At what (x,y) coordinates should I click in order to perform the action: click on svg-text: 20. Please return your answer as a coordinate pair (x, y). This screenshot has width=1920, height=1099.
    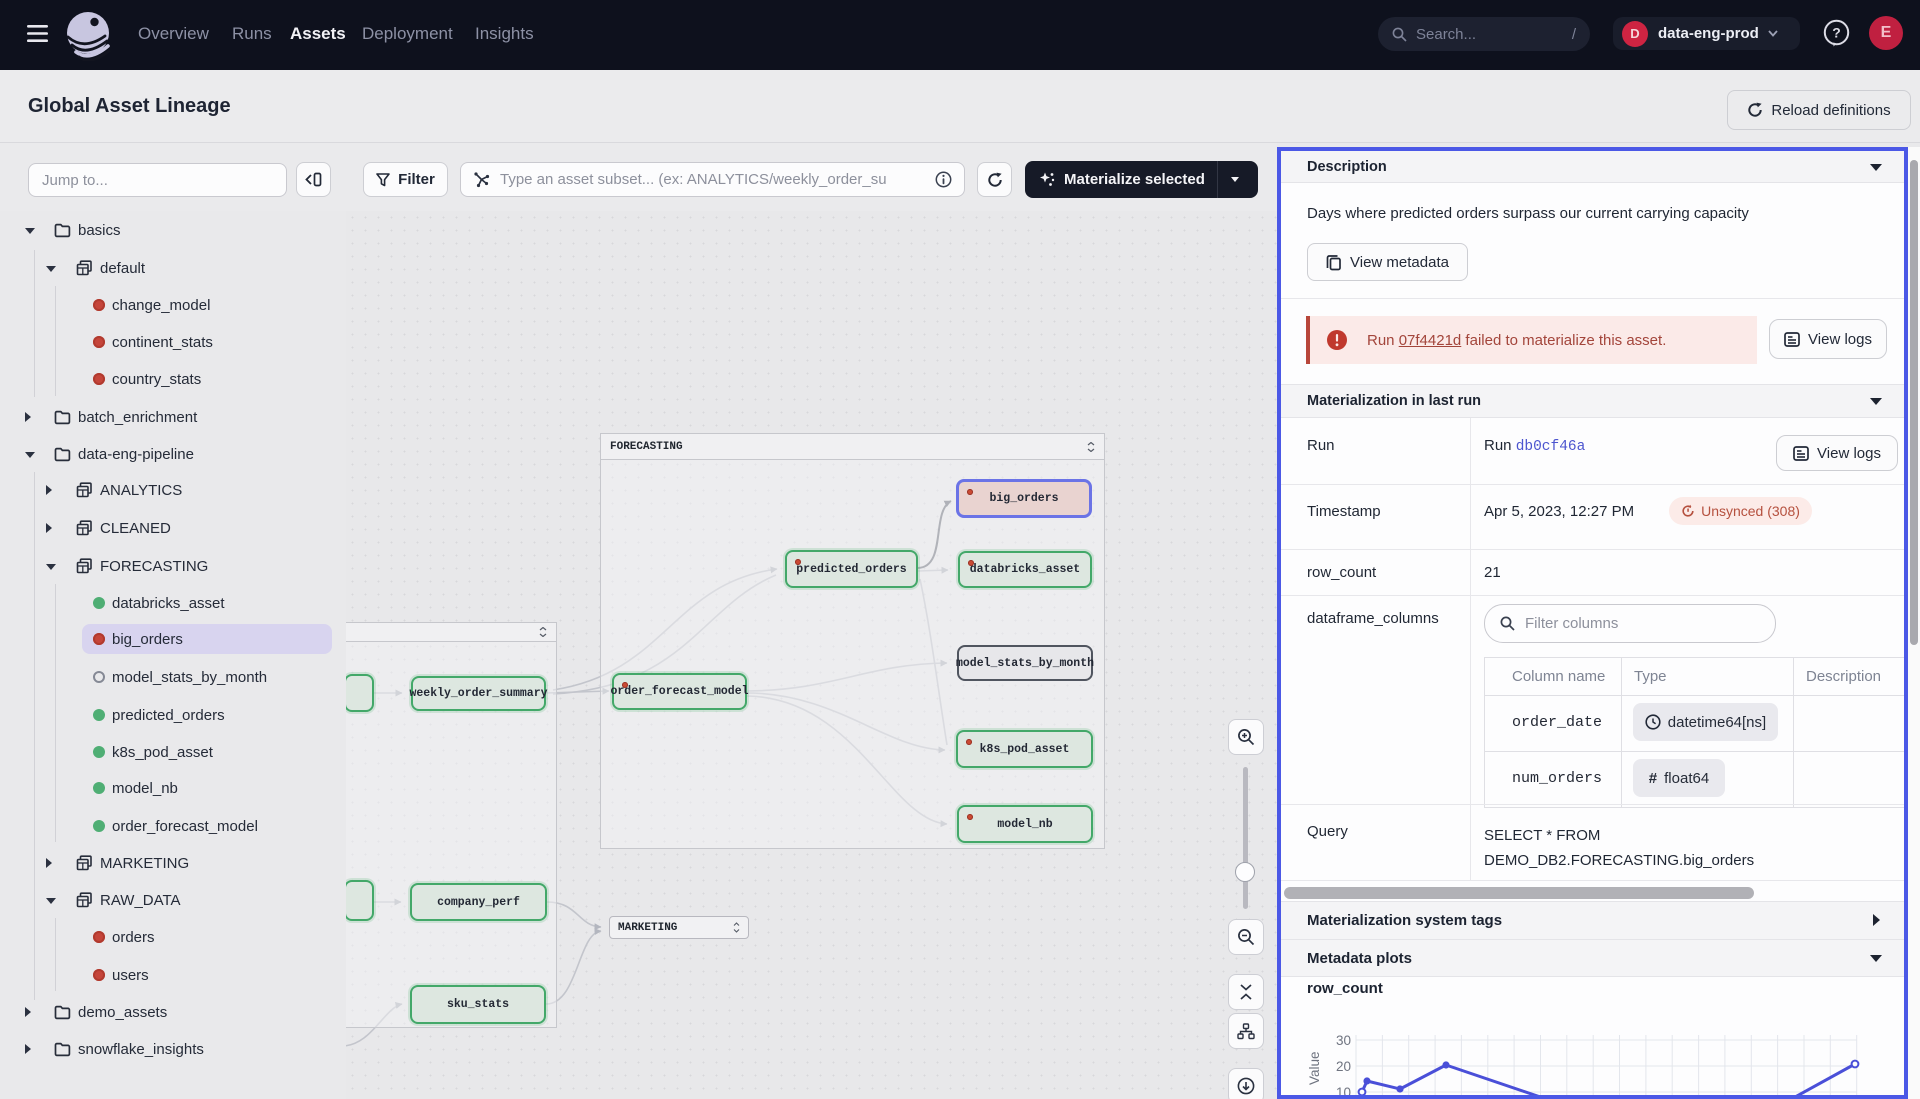
    Looking at the image, I should click on (1343, 1066).